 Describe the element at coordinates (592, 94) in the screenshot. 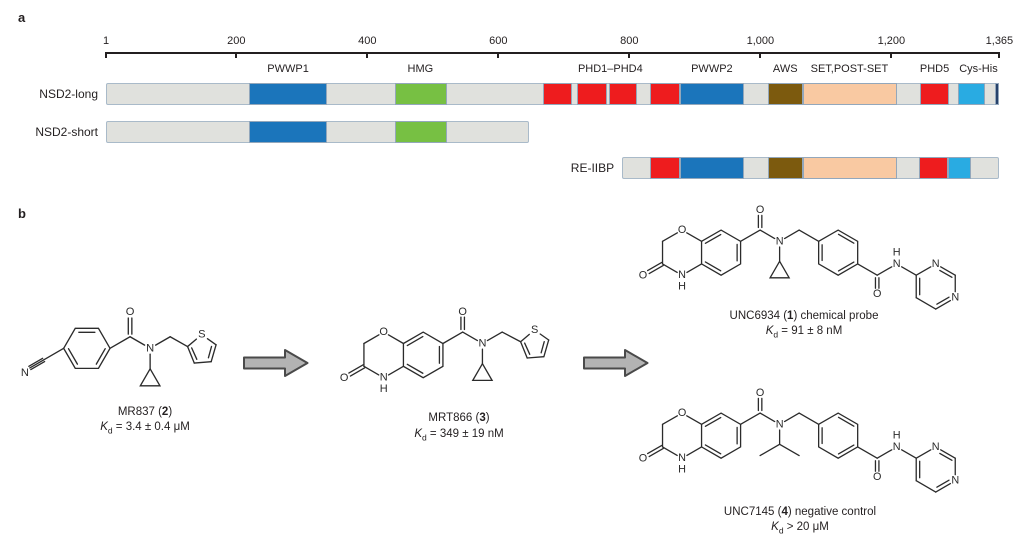

I see `domain-block-phd2` at that location.